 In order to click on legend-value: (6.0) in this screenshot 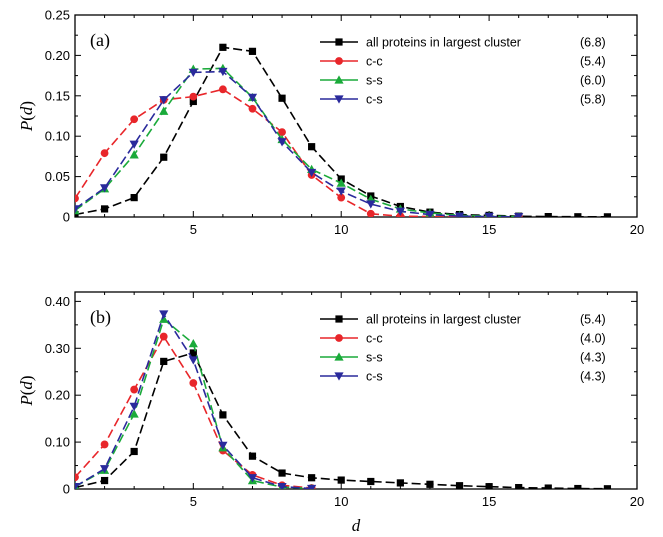, I will do `click(593, 81)`.